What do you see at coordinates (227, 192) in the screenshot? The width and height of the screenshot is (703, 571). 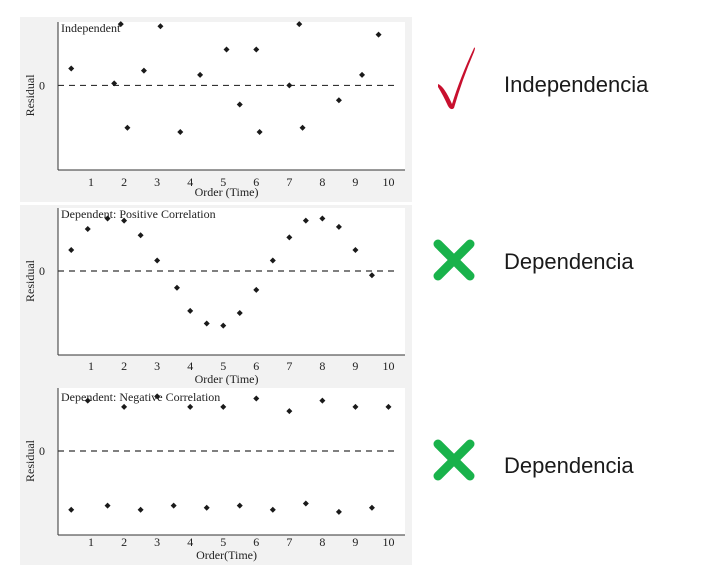 I see `x-axis-label: Order (Time)` at bounding box center [227, 192].